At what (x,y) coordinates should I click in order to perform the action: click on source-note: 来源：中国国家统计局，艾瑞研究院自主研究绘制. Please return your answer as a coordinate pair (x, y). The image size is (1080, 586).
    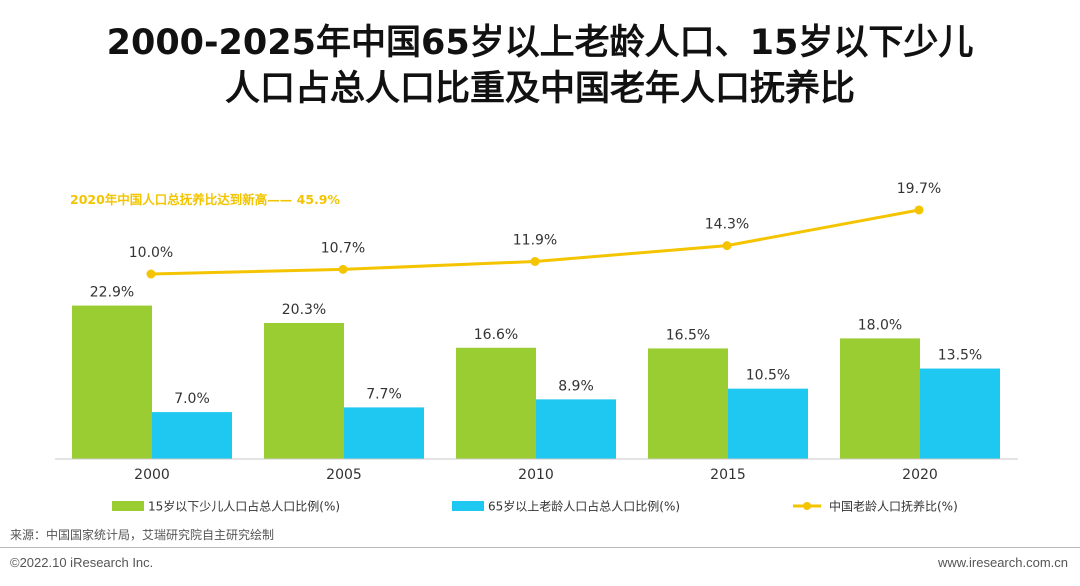
    Looking at the image, I should click on (142, 535).